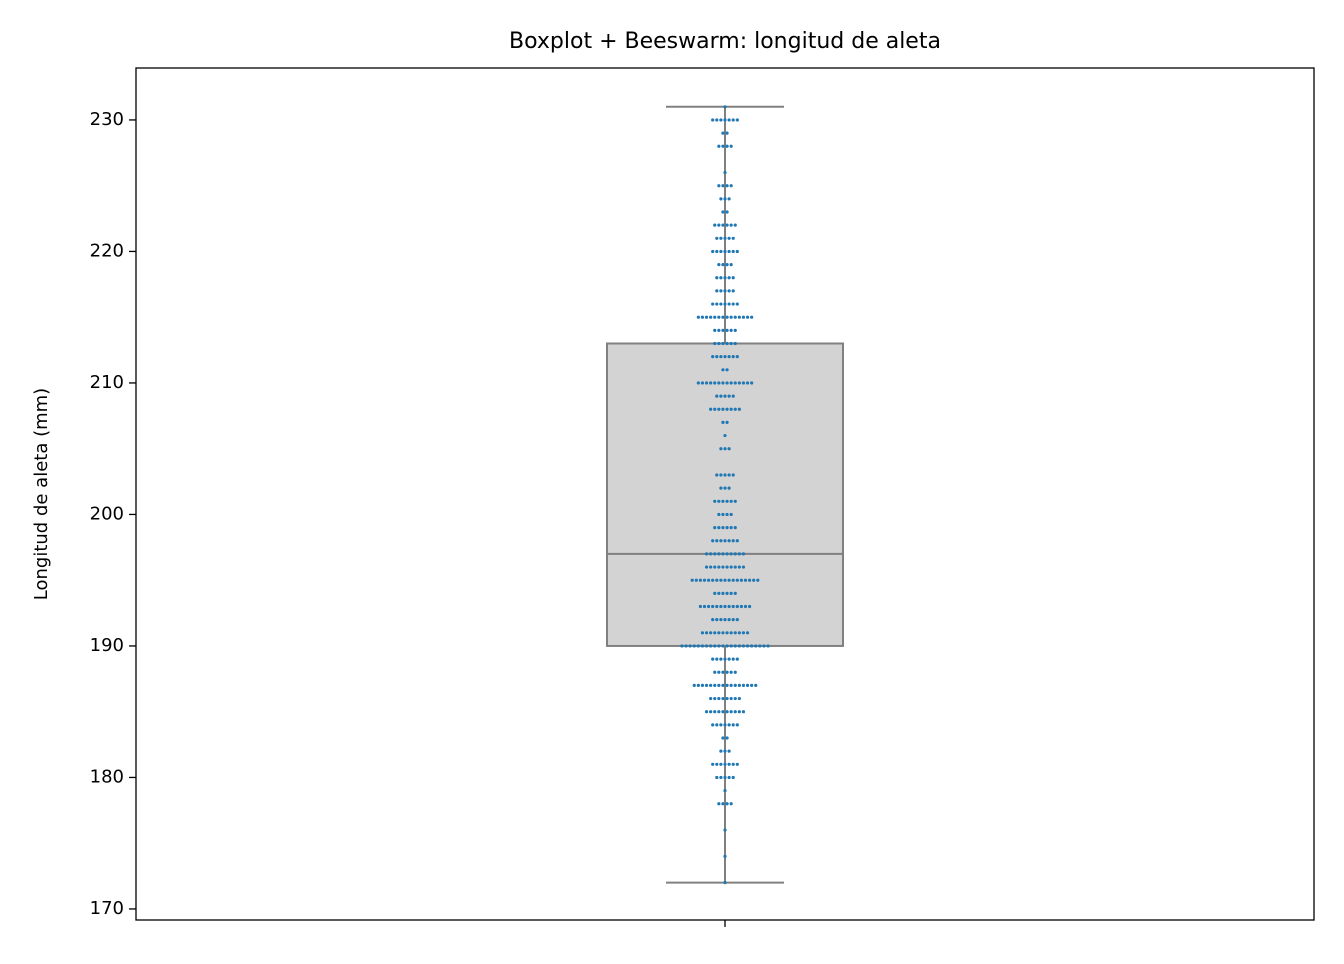 Image resolution: width=1344 pixels, height=964 pixels. What do you see at coordinates (107, 645) in the screenshot?
I see `y-tick-label: 190` at bounding box center [107, 645].